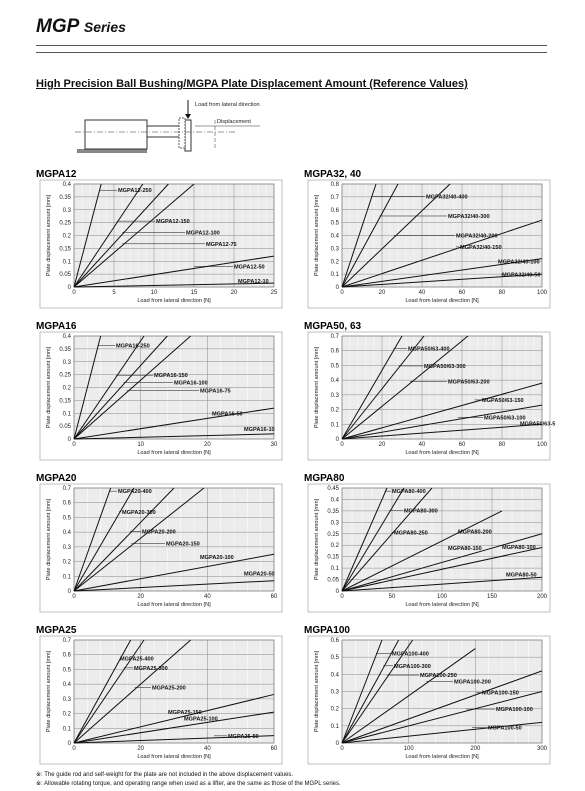 Image resolution: width=585 pixels, height=791 pixels. I want to click on series-label: MGPA16-250, so click(133, 346).